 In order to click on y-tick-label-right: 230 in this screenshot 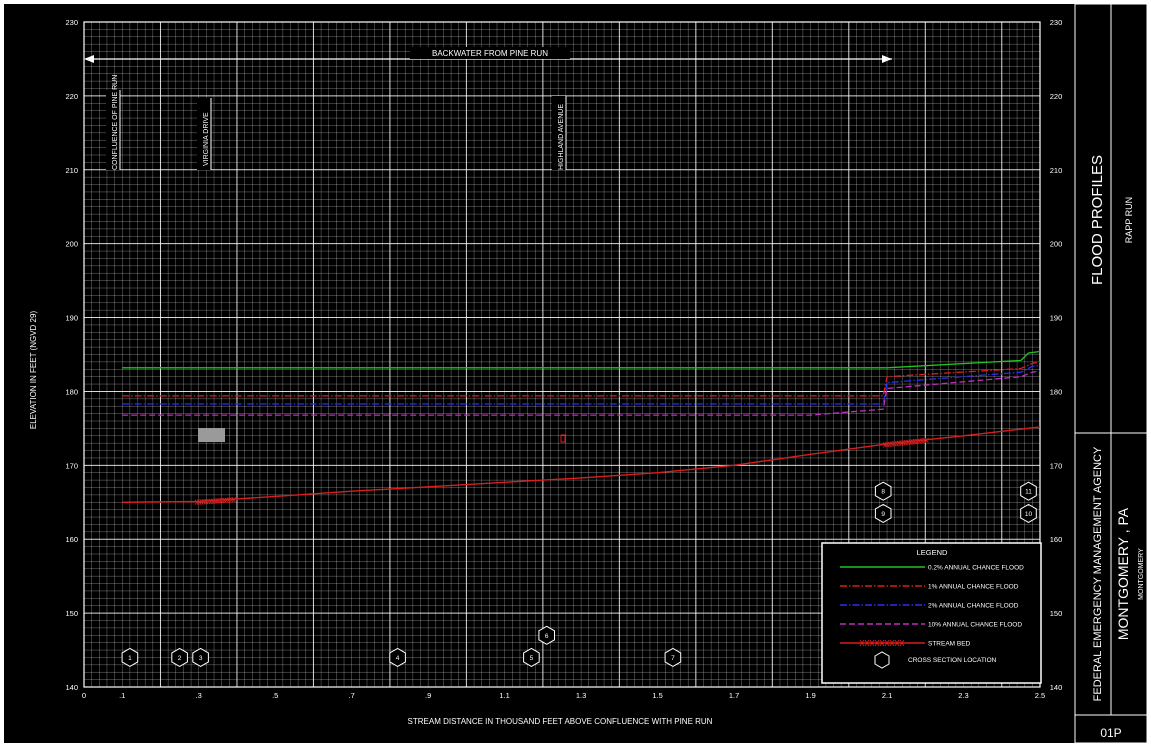, I will do `click(1056, 22)`.